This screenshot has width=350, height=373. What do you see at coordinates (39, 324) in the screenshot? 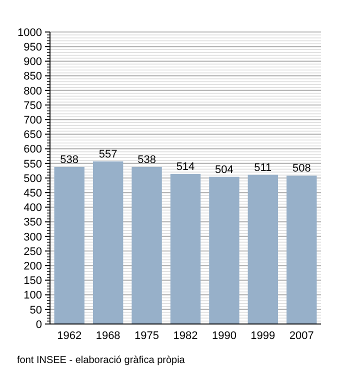
I see `y-tick-label: 0` at bounding box center [39, 324].